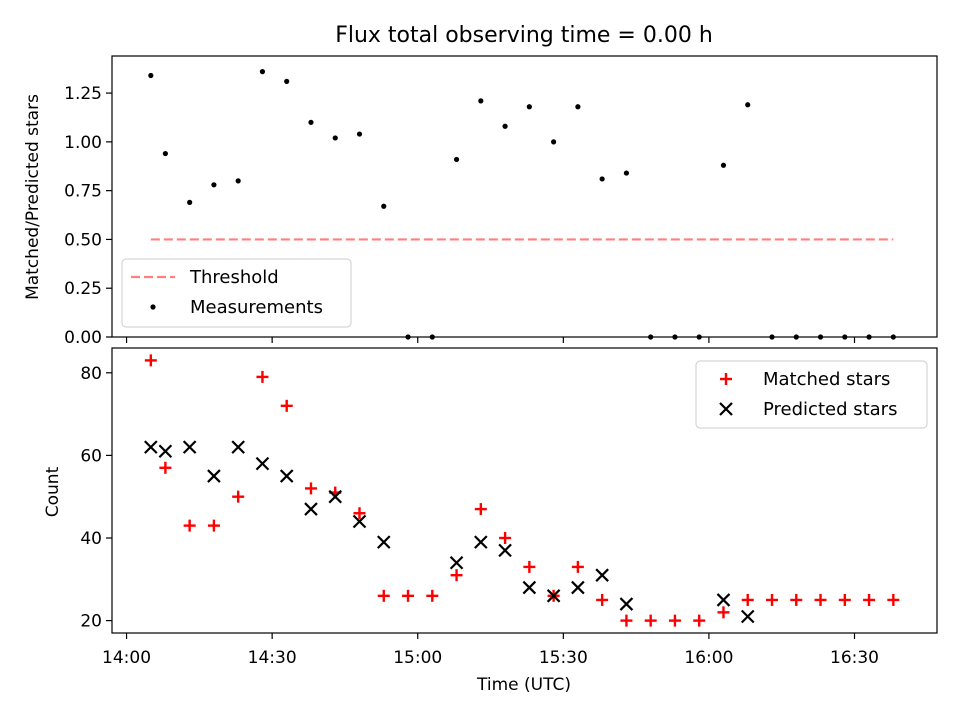  What do you see at coordinates (91, 539) in the screenshot?
I see `count-y-tick-label: 40` at bounding box center [91, 539].